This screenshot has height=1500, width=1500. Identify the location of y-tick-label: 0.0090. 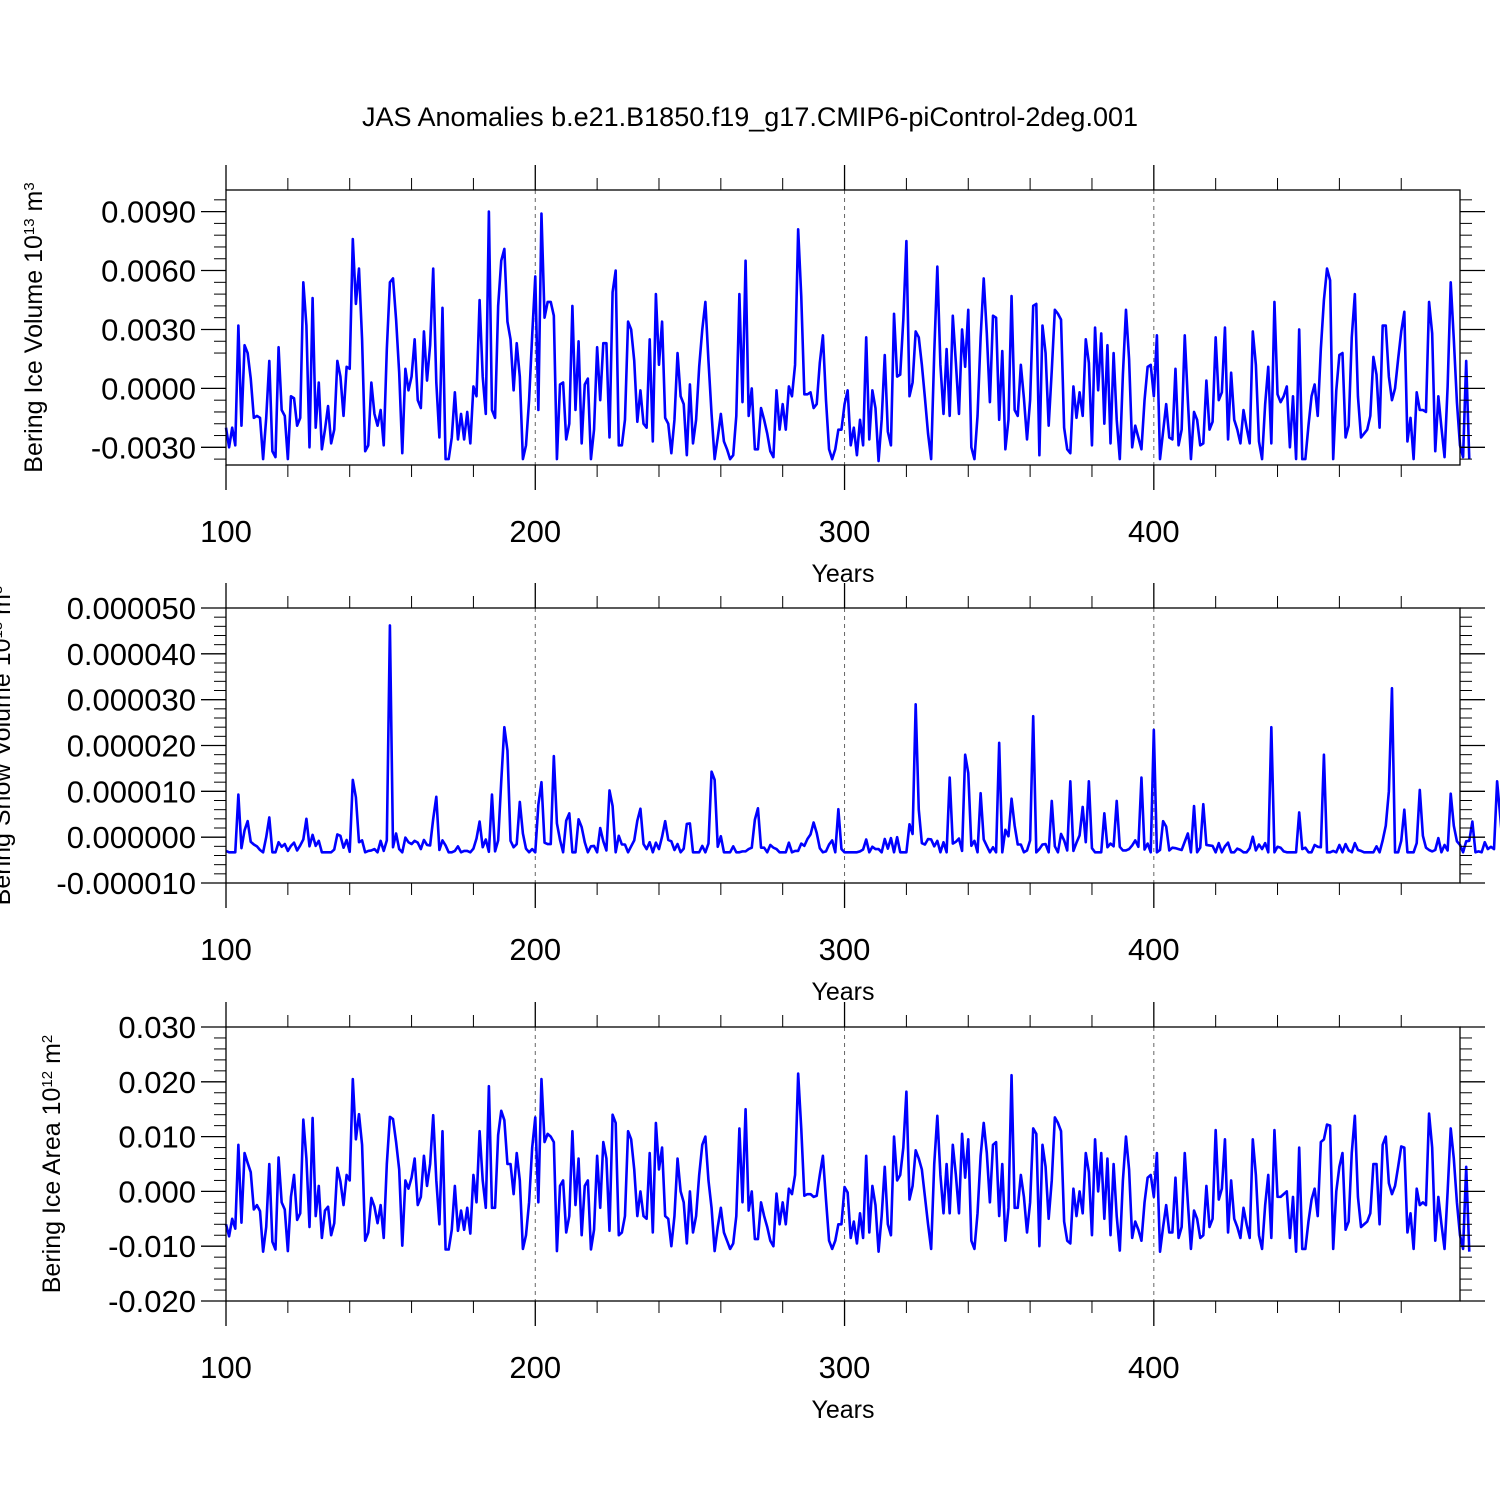
(148, 212).